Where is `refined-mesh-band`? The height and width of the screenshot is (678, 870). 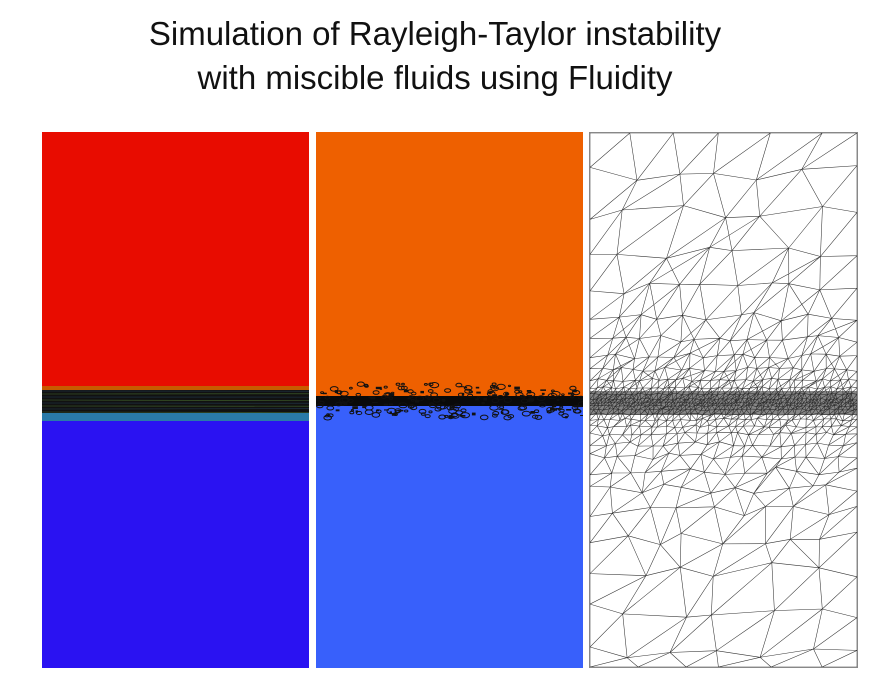
refined-mesh-band is located at coordinates (723, 403).